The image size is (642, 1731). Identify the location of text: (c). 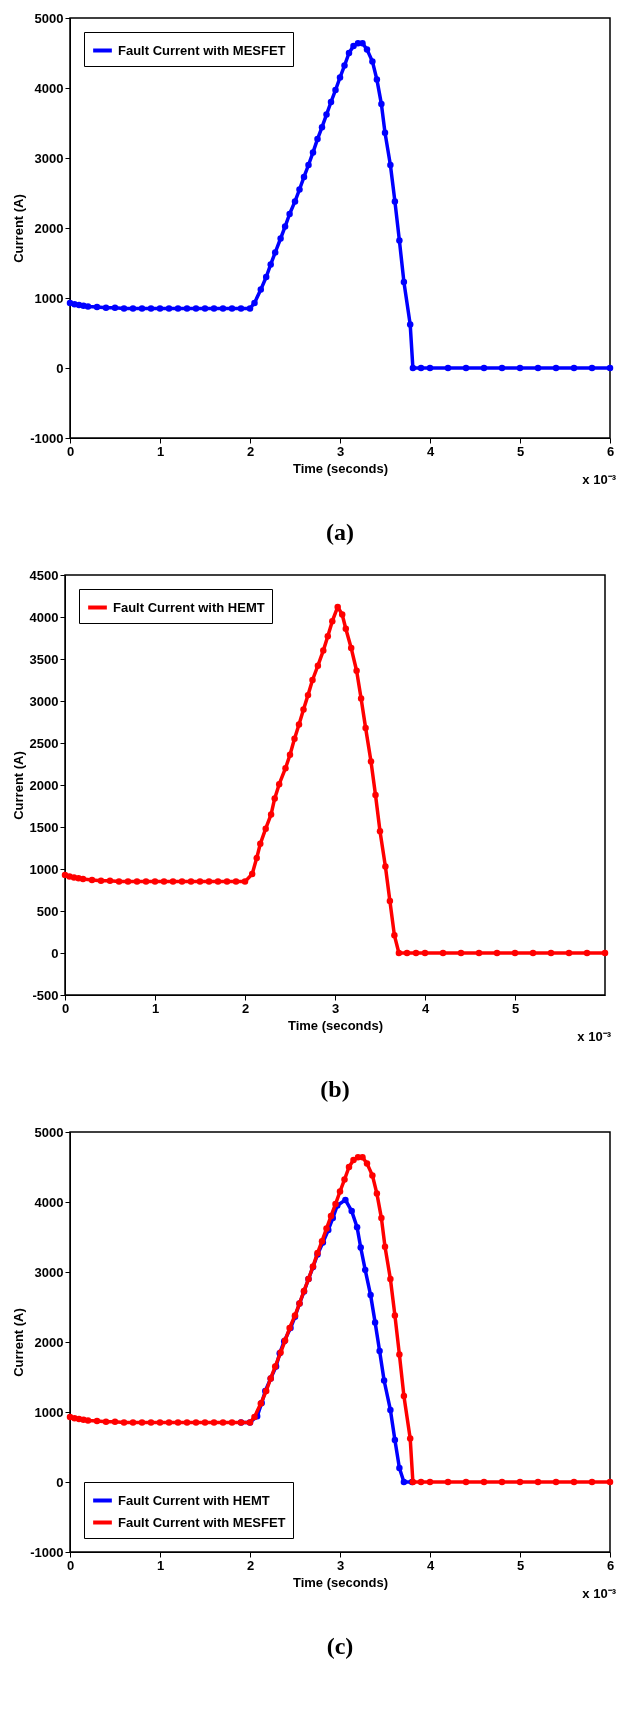
(340, 1646).